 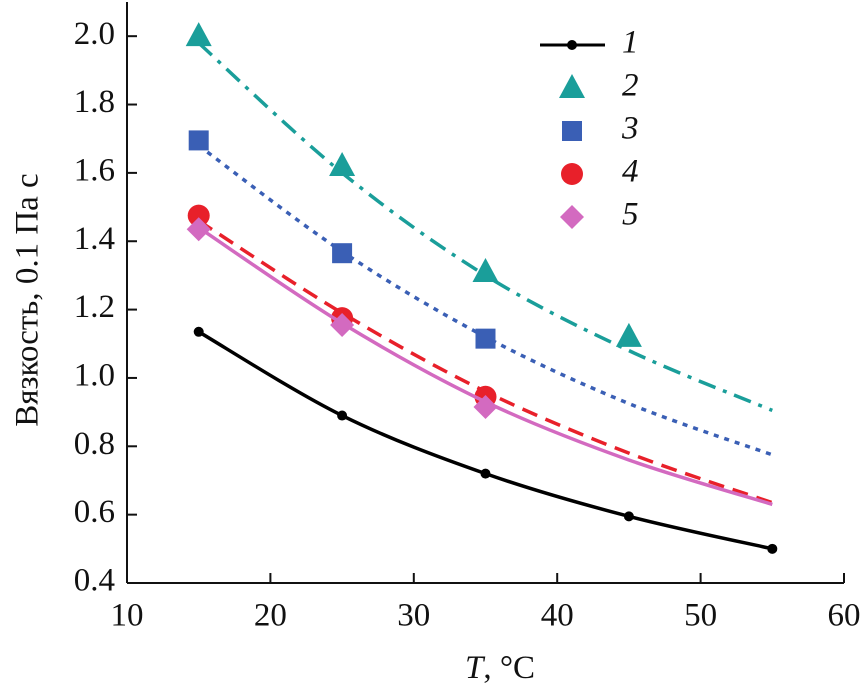 What do you see at coordinates (94, 512) in the screenshot?
I see `y-tick-label: 0.6` at bounding box center [94, 512].